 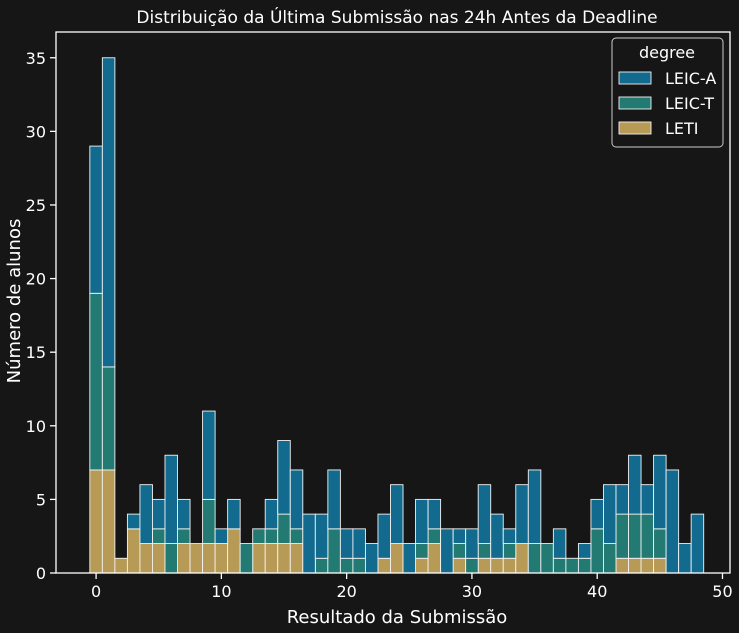 What do you see at coordinates (689, 103) in the screenshot?
I see `legend-label: LEIC-T` at bounding box center [689, 103].